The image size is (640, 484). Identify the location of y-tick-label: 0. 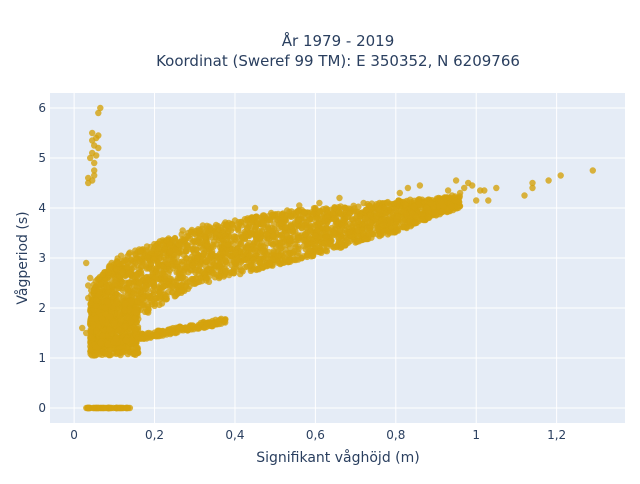
(42, 408).